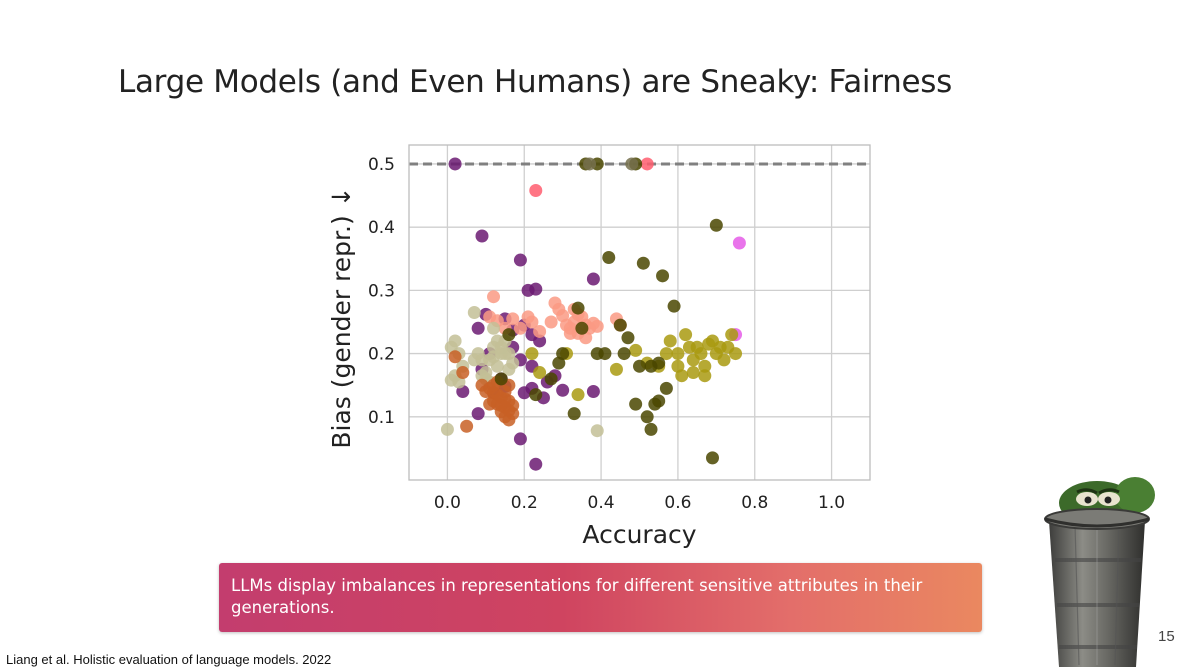 The height and width of the screenshot is (671, 1200). What do you see at coordinates (447, 503) in the screenshot?
I see `x-tick-label-0: 0.0` at bounding box center [447, 503].